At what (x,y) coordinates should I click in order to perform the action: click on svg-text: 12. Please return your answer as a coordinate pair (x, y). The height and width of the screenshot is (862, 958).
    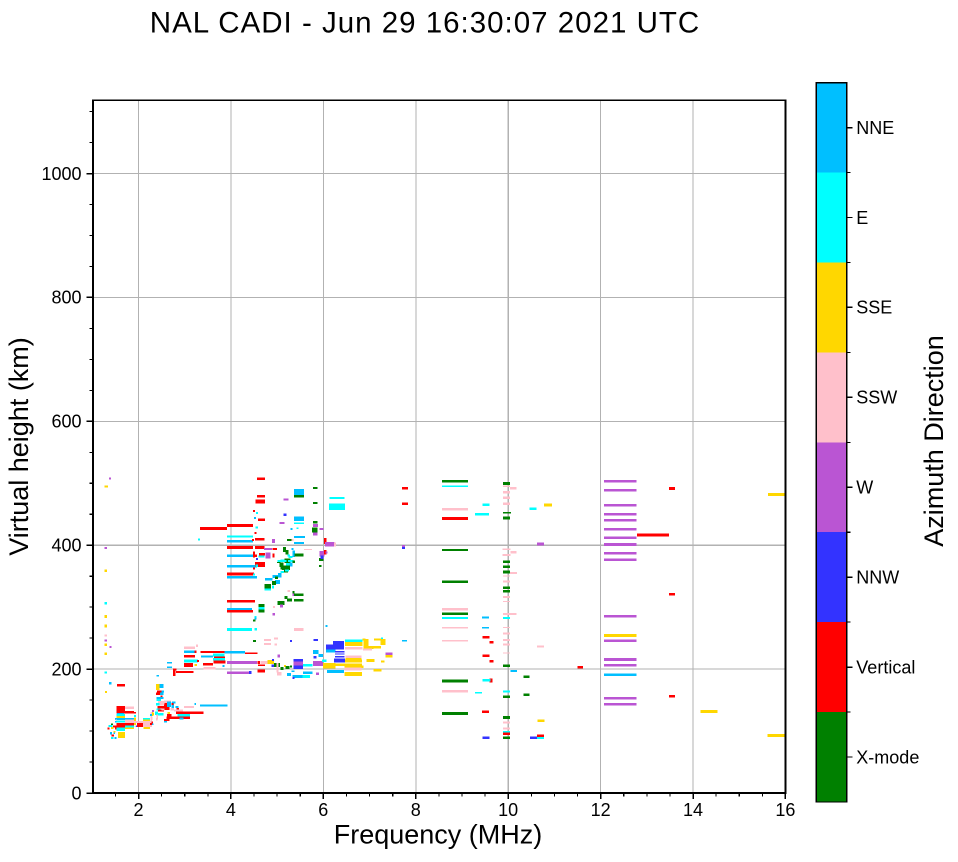
    Looking at the image, I should click on (601, 810).